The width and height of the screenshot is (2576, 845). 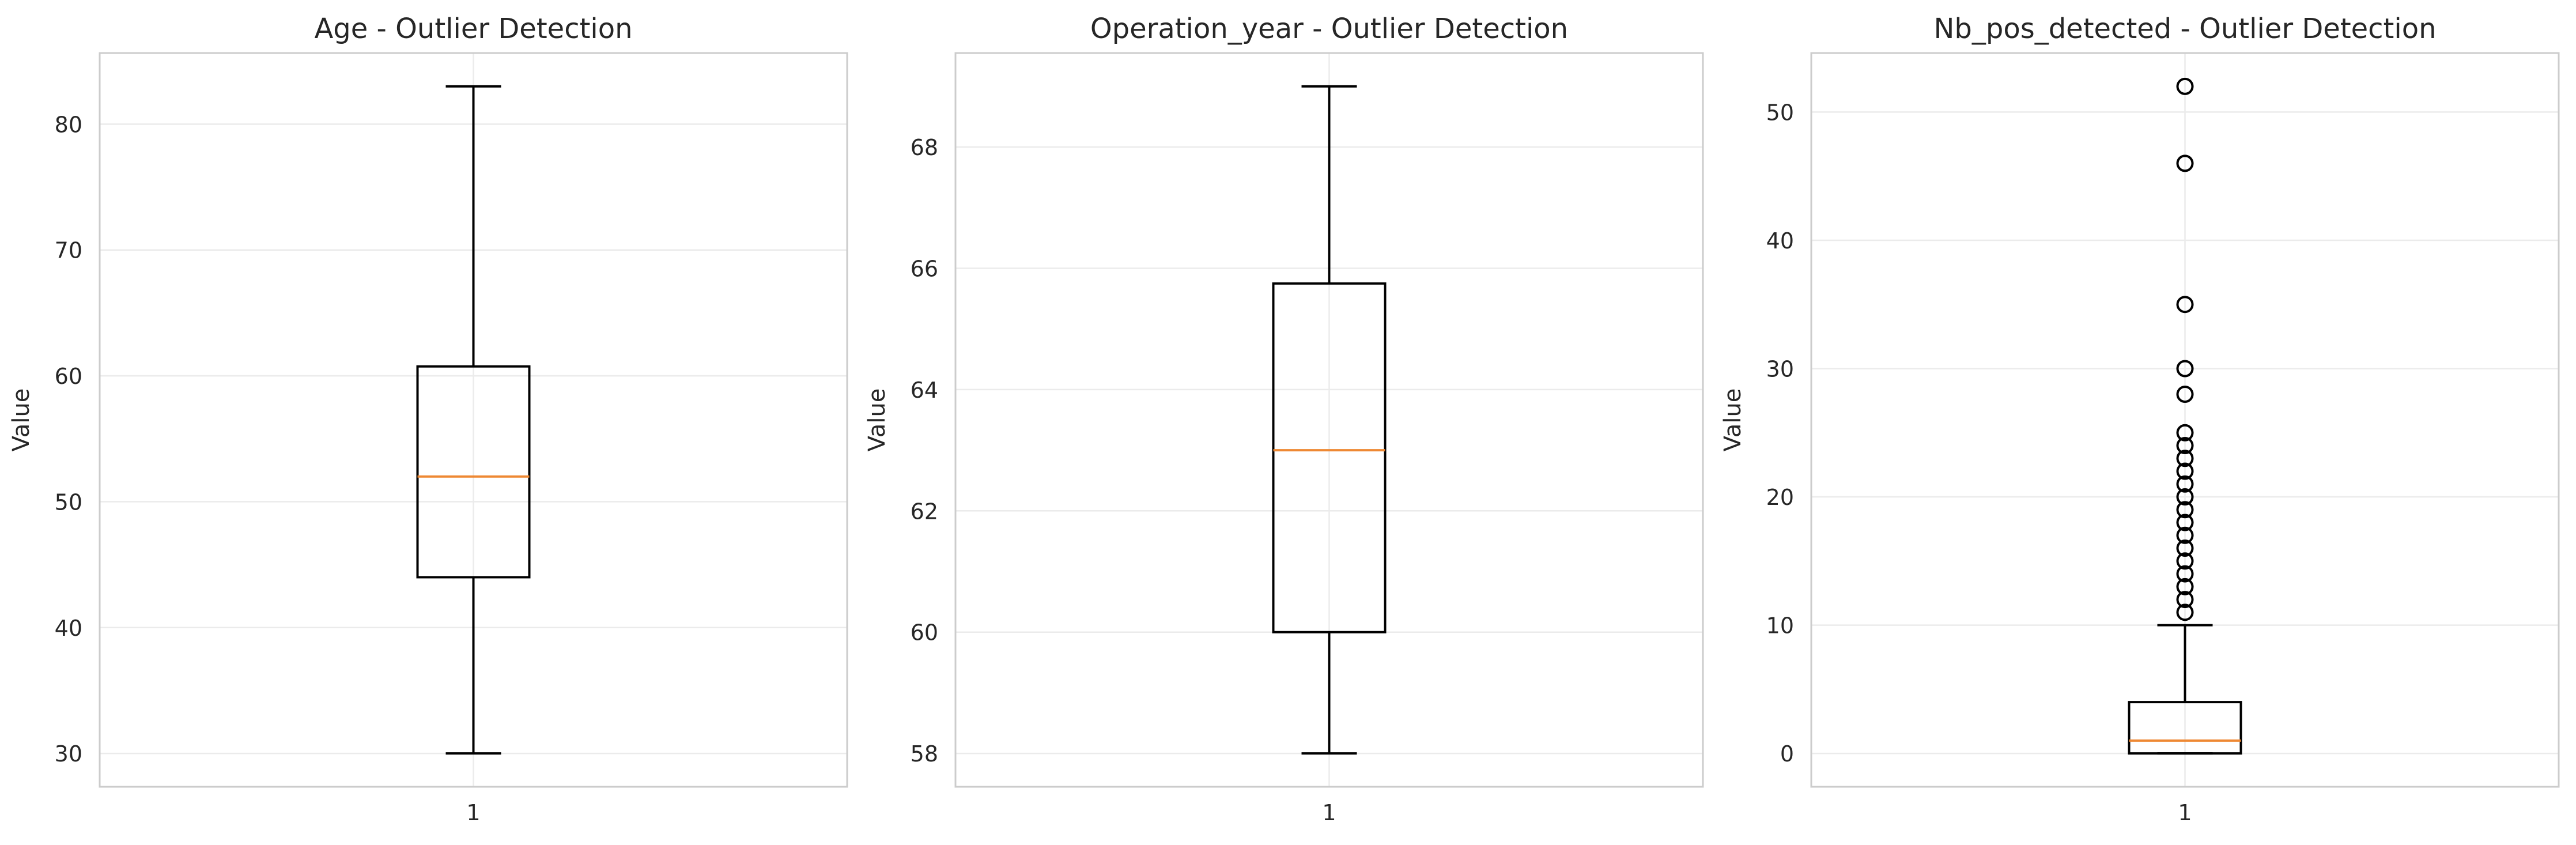 What do you see at coordinates (473, 29) in the screenshot?
I see `chart-title: Age - Outlier Detection` at bounding box center [473, 29].